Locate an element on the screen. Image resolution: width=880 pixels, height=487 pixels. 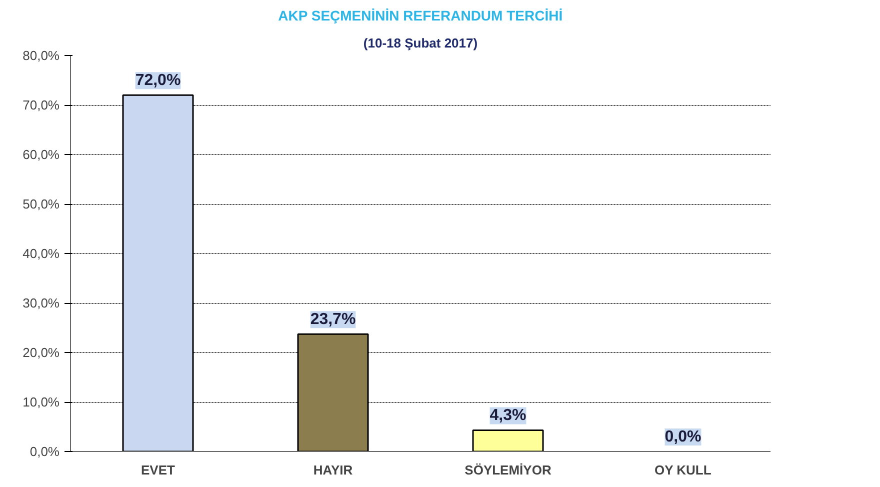
y-tick-label: 10,0% is located at coordinates (41, 402).